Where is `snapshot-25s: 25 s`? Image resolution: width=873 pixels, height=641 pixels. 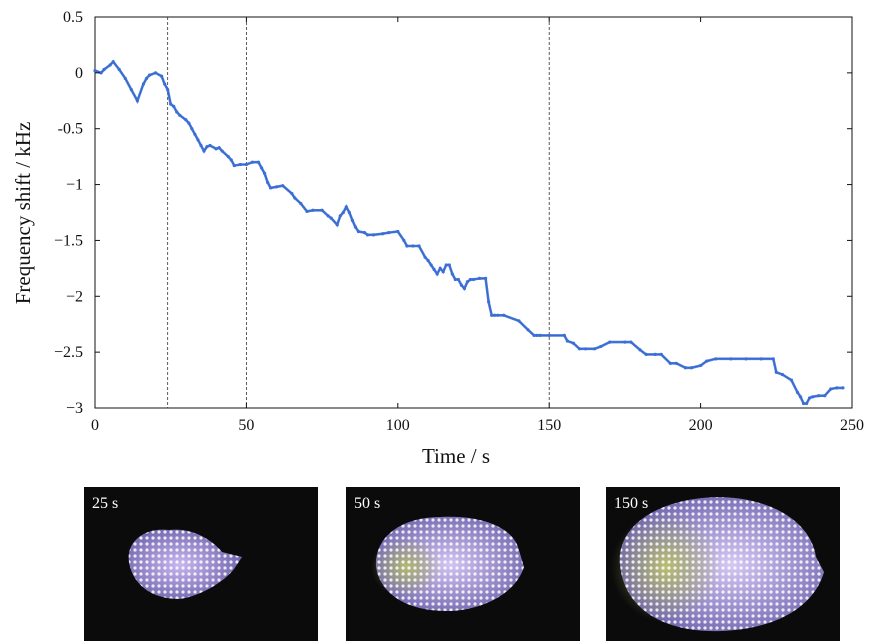
snapshot-25s: 25 s is located at coordinates (201, 564).